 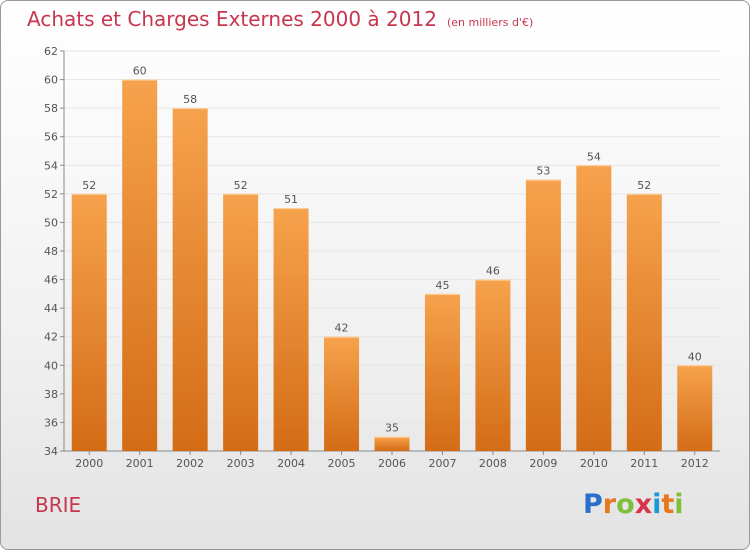 I want to click on x-tick-label: 2007, so click(x=442, y=463).